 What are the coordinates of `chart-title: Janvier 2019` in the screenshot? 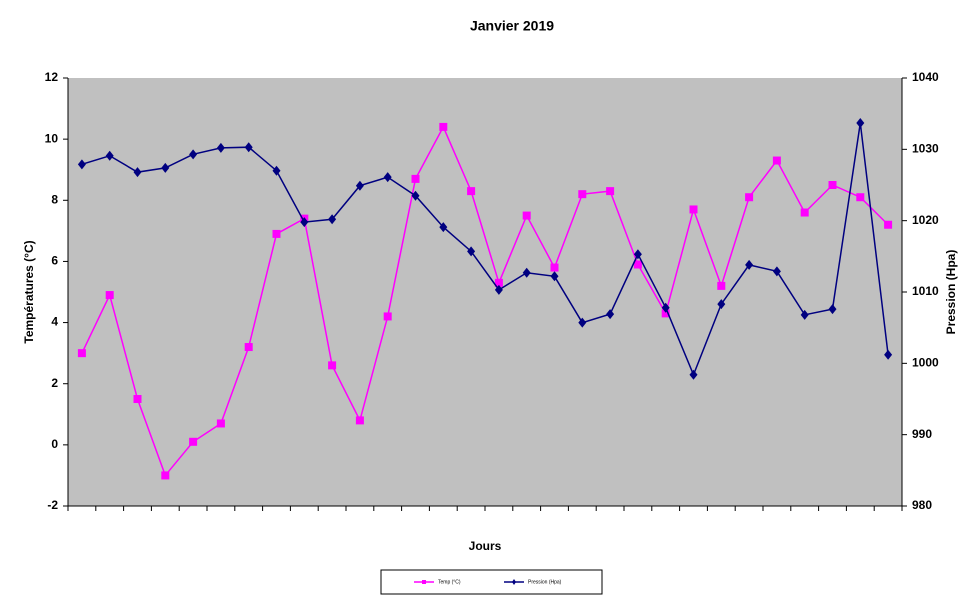 It's located at (512, 26).